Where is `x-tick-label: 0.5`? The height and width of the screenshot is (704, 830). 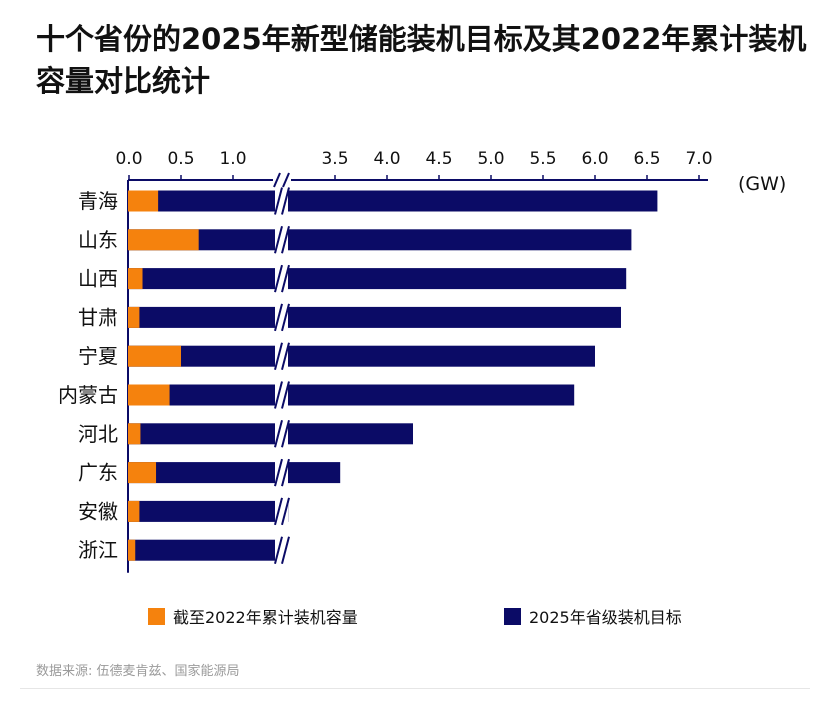
x-tick-label: 0.5 is located at coordinates (180, 159).